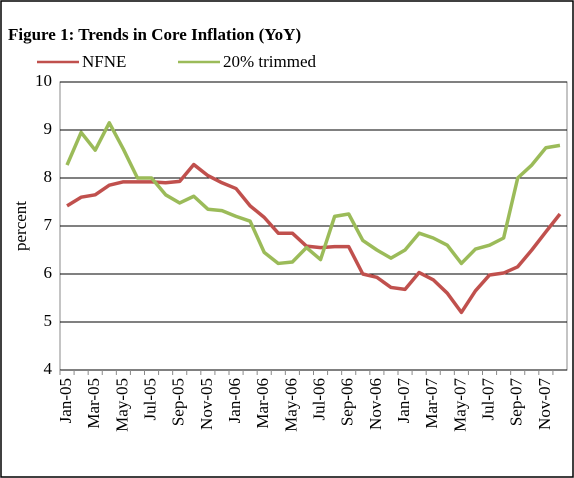 This screenshot has width=574, height=478. Describe the element at coordinates (459, 405) in the screenshot. I see `x-tick-label: May-07` at that location.